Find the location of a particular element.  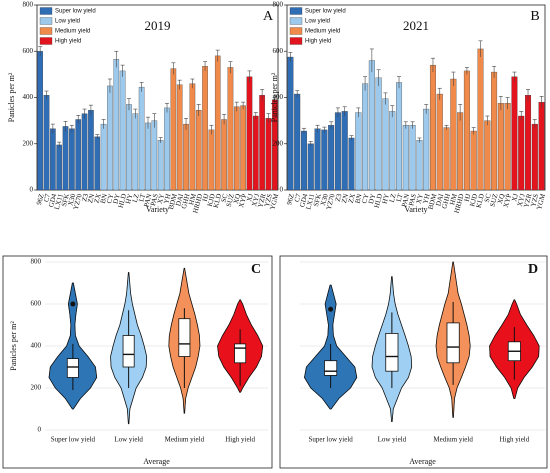

x-tick-label: HJ is located at coordinates (468, 198).